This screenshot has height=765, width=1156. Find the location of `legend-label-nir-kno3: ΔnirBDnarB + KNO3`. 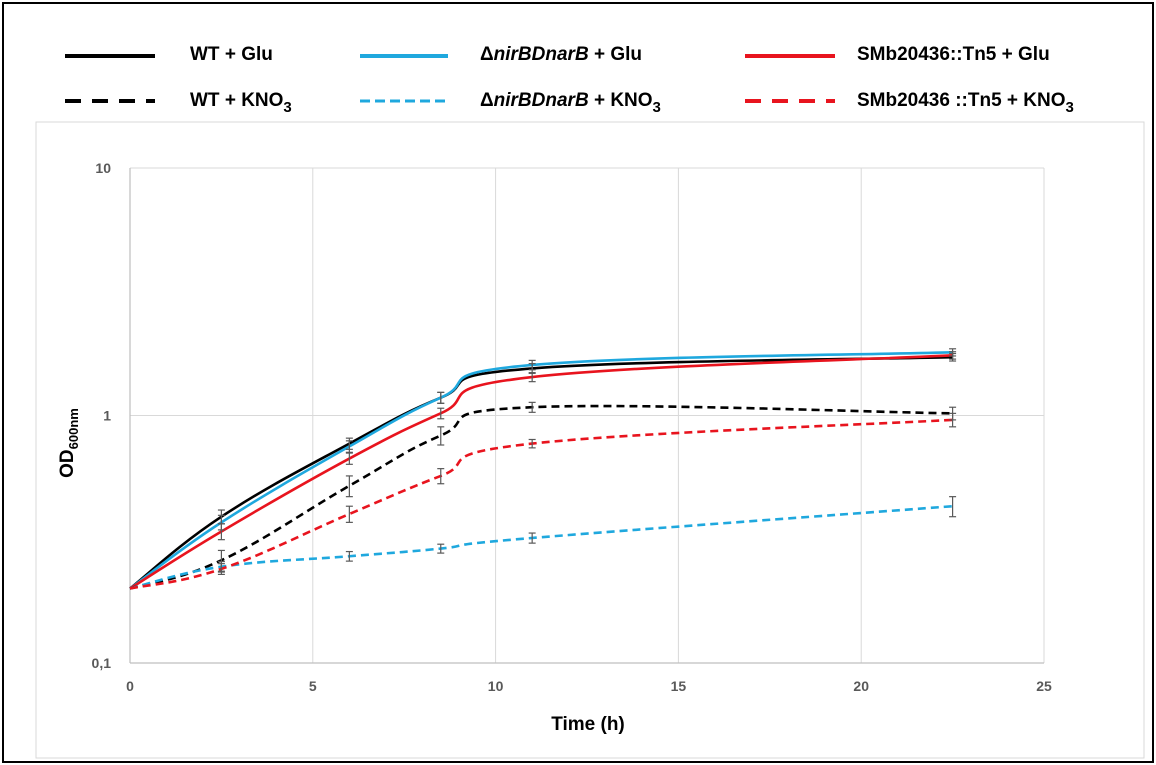

legend-label-nir-kno3: ΔnirBDnarB + KNO3 is located at coordinates (570, 103).